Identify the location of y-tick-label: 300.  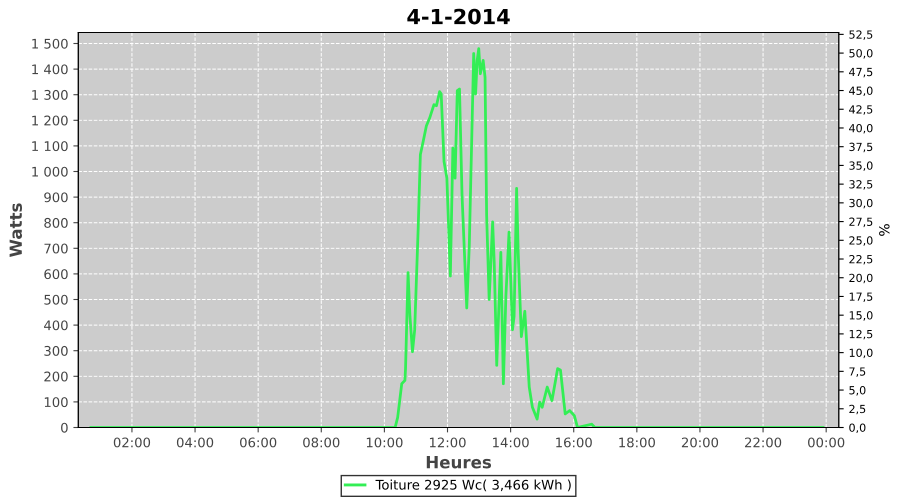
(56, 351).